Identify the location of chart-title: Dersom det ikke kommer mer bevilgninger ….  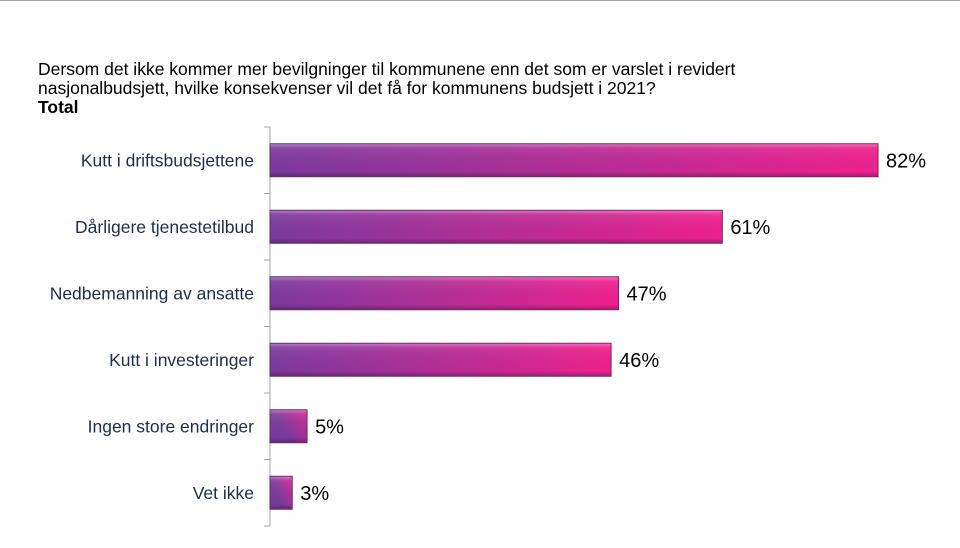
(386, 88).